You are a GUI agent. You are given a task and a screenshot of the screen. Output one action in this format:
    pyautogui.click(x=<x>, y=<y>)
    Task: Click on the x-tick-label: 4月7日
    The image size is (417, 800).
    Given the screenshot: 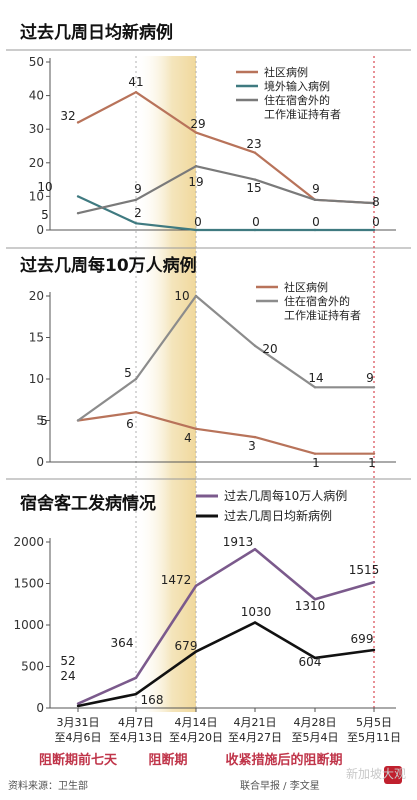 What is the action you would take?
    pyautogui.click(x=136, y=722)
    